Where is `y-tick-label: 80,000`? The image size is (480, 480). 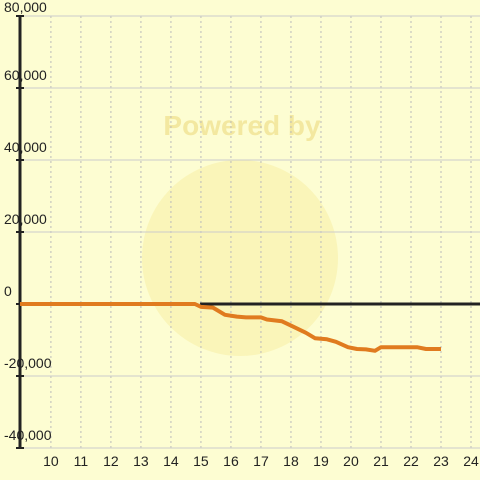 y-tick-label: 80,000 is located at coordinates (25, 7).